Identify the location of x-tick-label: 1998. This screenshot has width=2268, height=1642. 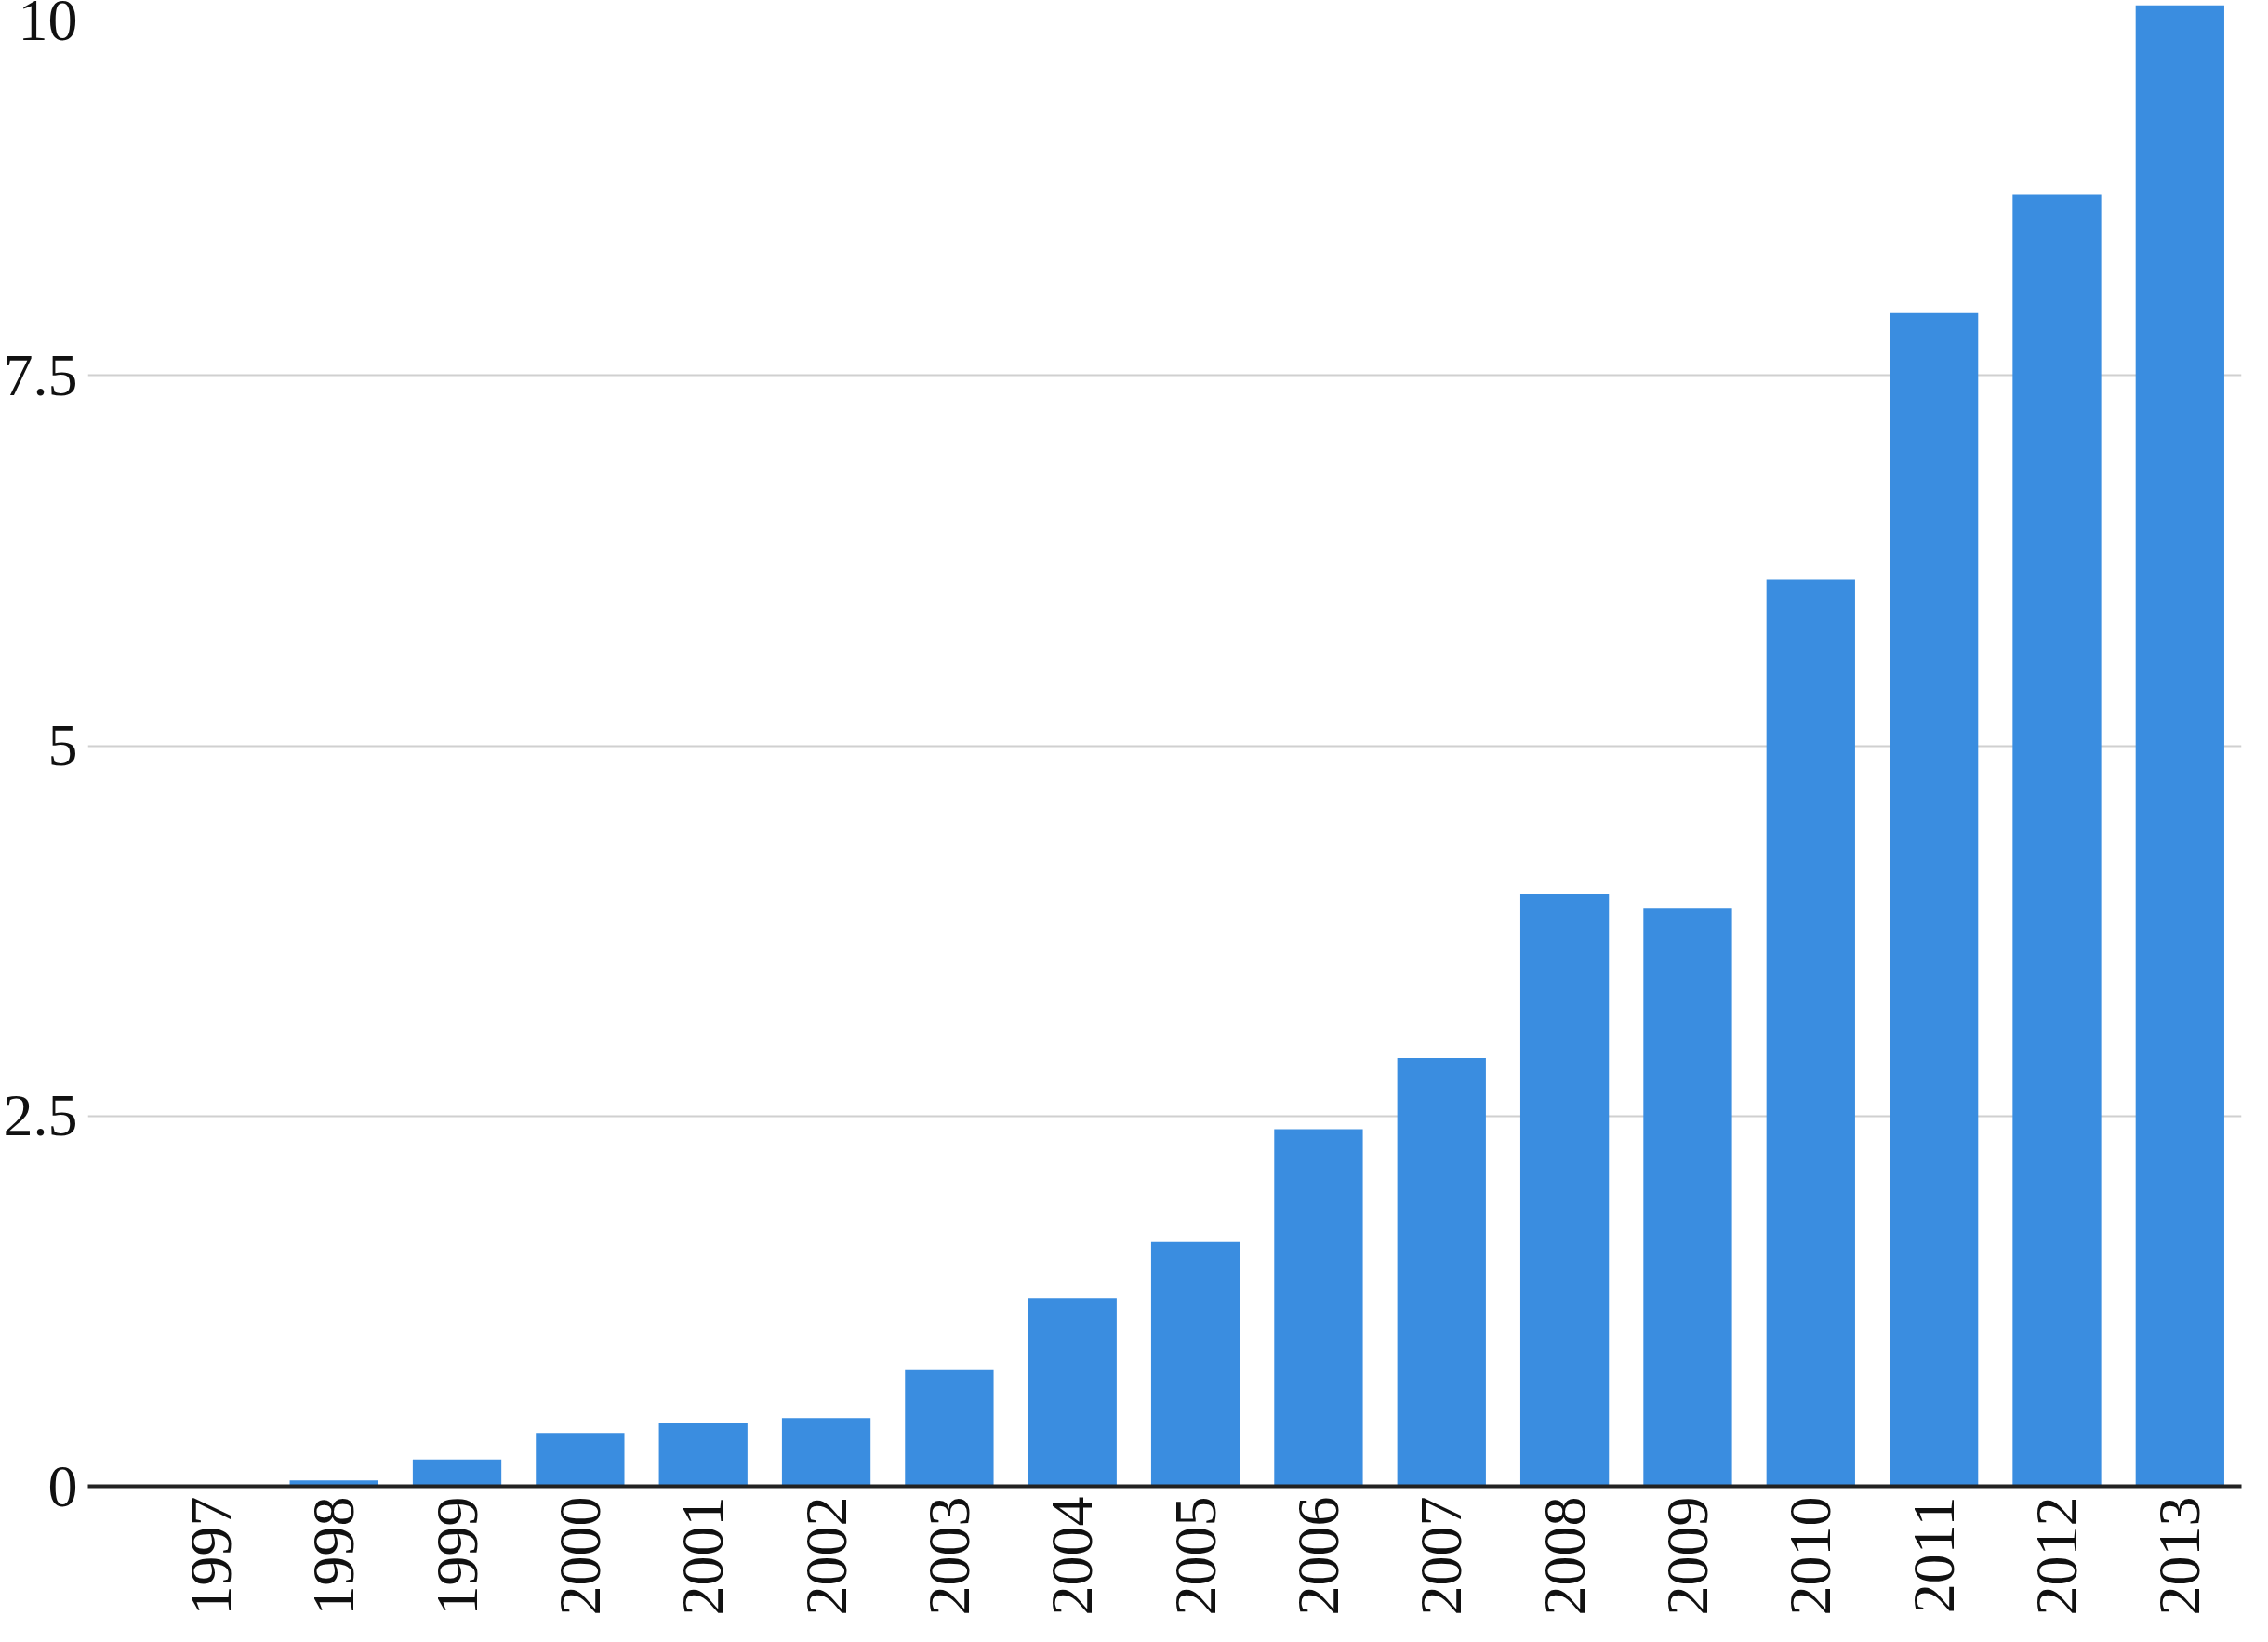
(333, 1556).